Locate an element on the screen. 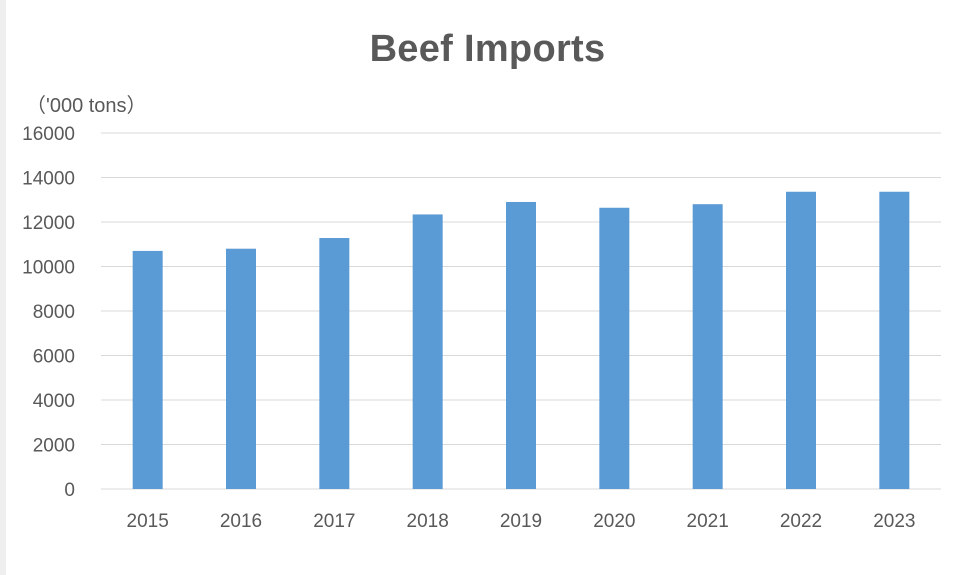 The image size is (963, 575). y-tick-label: 2000 is located at coordinates (54, 446).